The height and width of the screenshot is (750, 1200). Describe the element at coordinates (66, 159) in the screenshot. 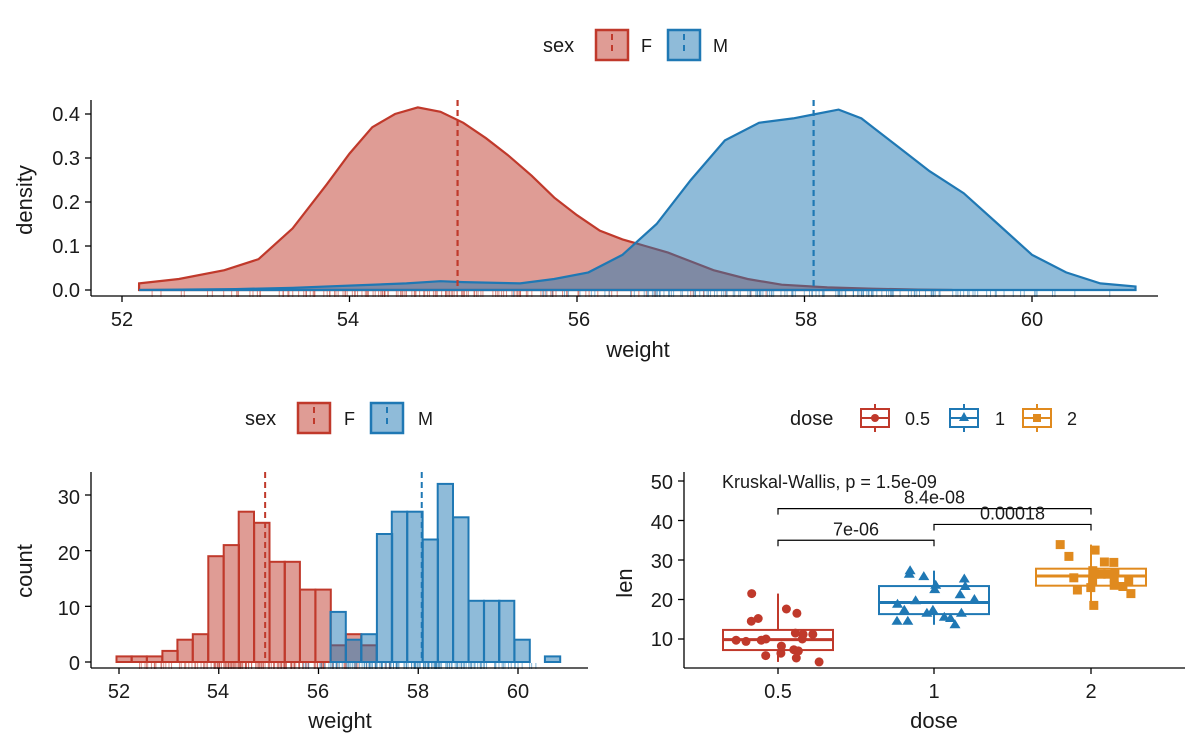

I see `density-y-tick-label: 0.3` at that location.